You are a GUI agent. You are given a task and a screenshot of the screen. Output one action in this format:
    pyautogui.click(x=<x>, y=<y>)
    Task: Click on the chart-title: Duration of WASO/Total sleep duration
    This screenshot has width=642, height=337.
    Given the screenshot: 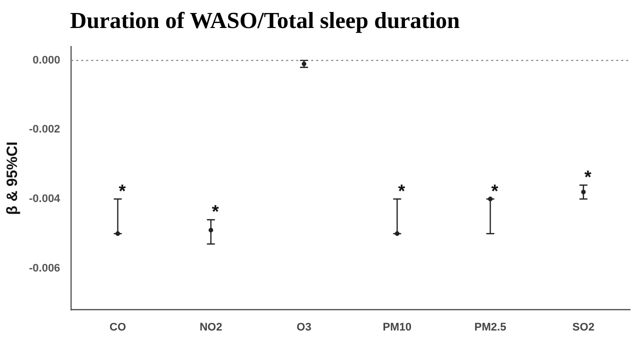 What is the action you would take?
    pyautogui.click(x=265, y=21)
    